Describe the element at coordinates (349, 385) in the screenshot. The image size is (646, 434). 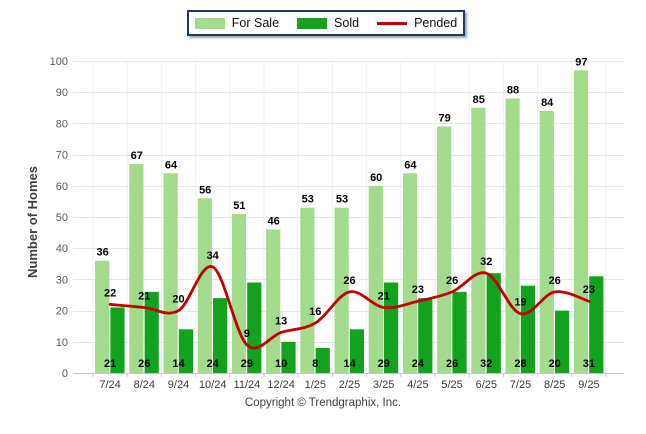
I see `x-tick-label: 2/25` at that location.